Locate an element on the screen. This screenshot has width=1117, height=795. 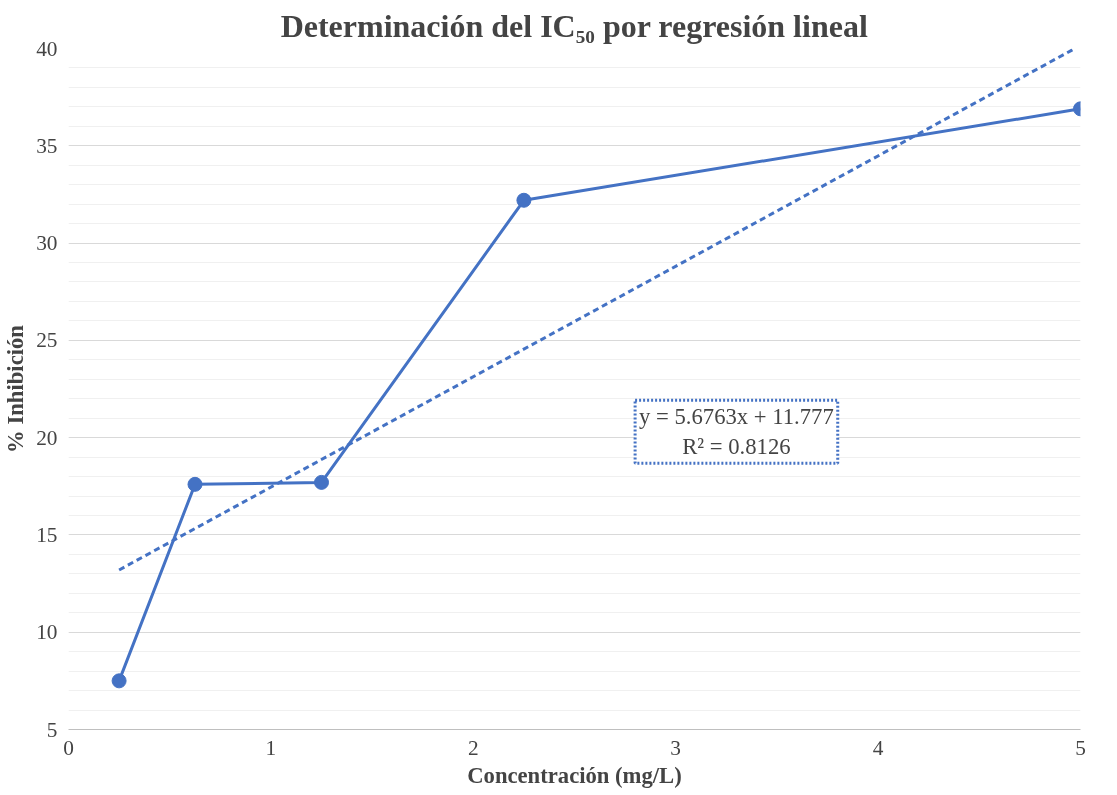
x-tick-label: 0 is located at coordinates (68, 747).